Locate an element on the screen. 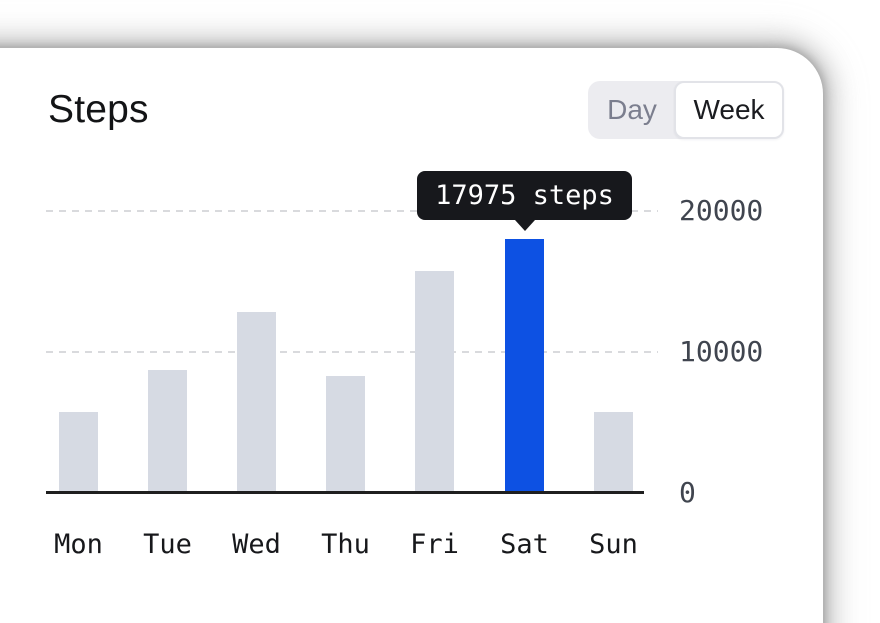 The height and width of the screenshot is (623, 880). bar-wed is located at coordinates (256, 402).